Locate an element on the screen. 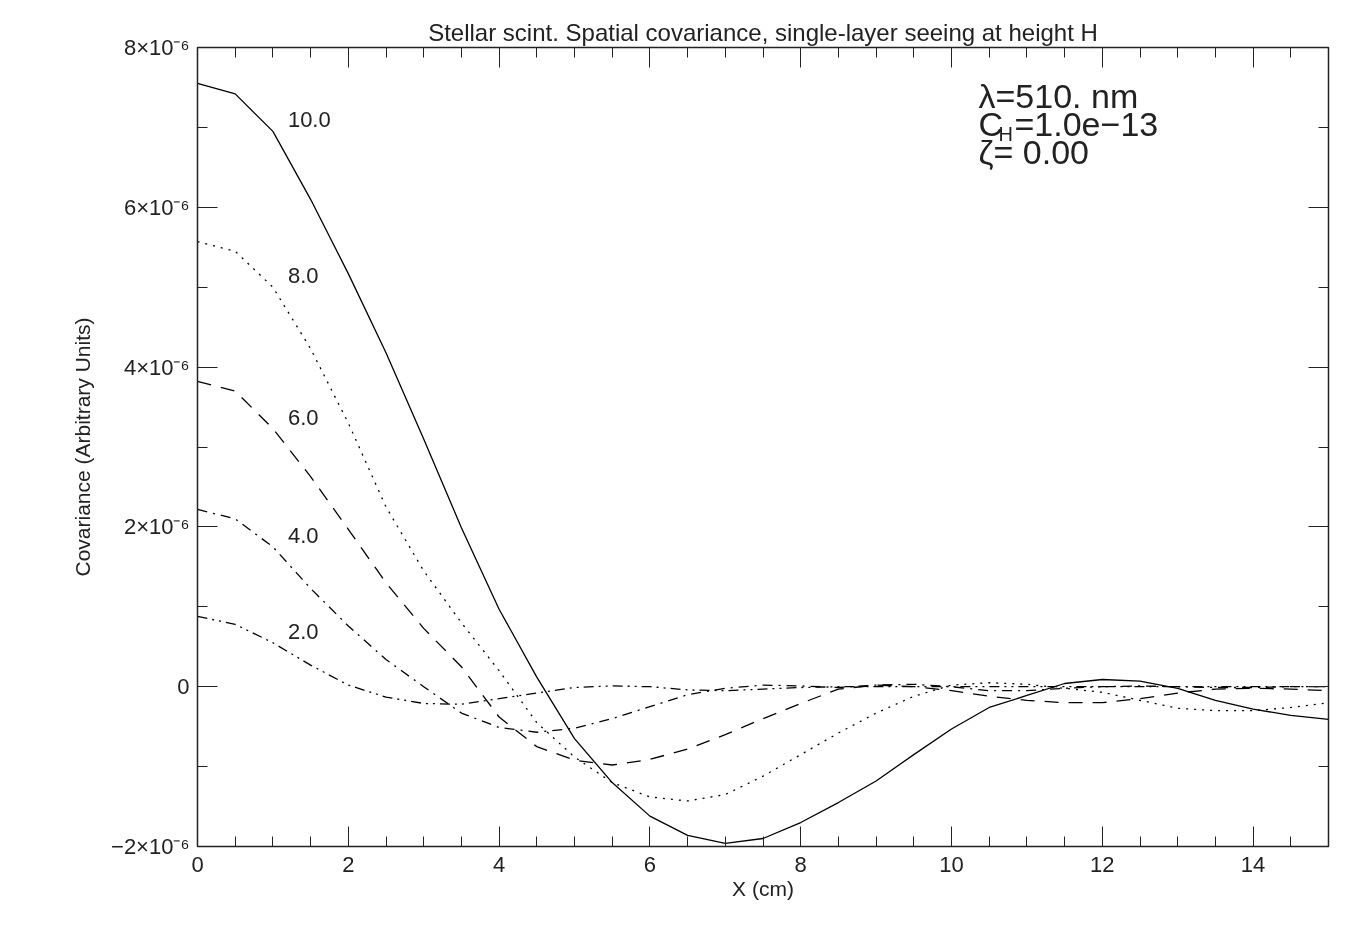 The width and height of the screenshot is (1359, 934). y-tick-label: 2×10⁻⁶ is located at coordinates (156, 527).